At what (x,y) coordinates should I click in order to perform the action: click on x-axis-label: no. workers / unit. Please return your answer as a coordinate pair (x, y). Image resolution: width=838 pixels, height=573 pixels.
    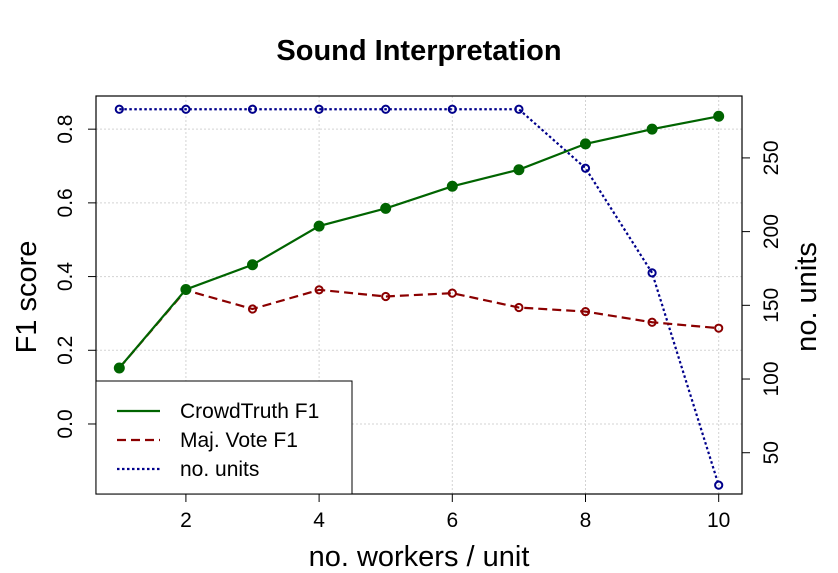
    Looking at the image, I should click on (419, 557).